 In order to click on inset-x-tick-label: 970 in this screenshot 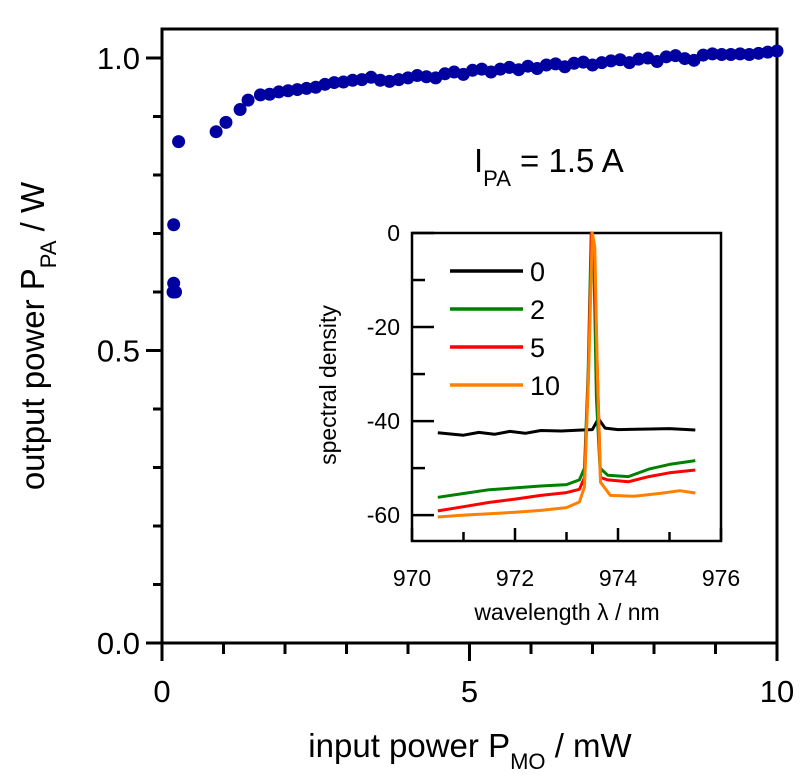, I will do `click(412, 578)`.